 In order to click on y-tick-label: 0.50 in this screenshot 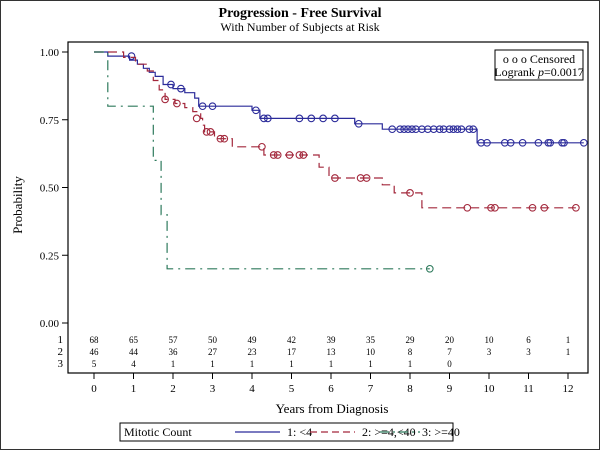, I will do `click(50, 189)`.